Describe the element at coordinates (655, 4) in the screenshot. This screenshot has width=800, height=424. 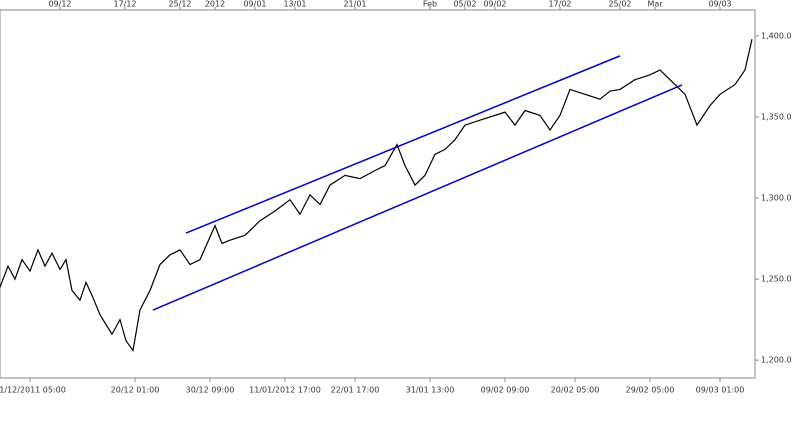
I see `x2-tick-label: Mar` at that location.